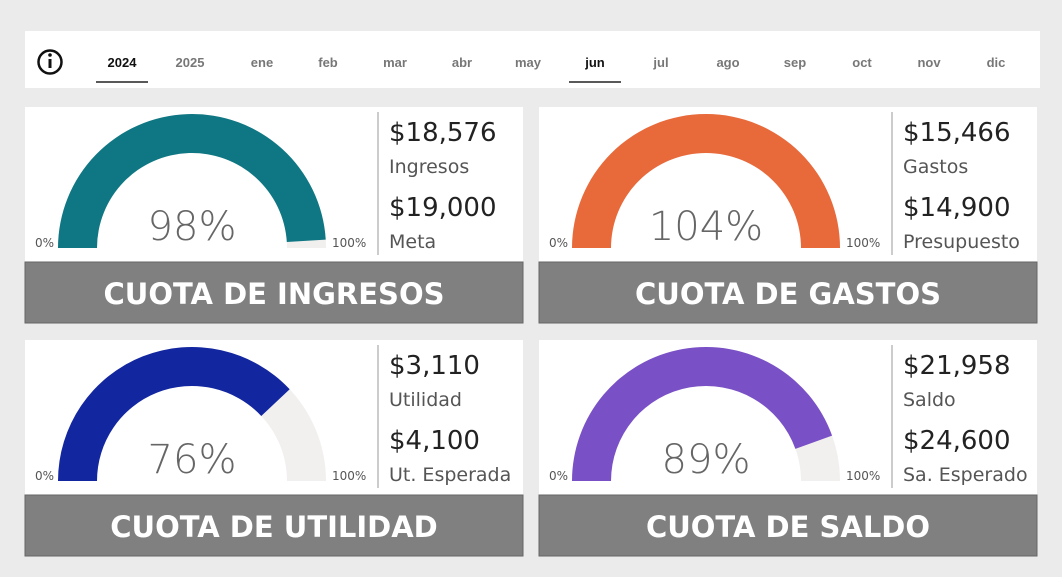 The width and height of the screenshot is (1062, 577). Describe the element at coordinates (528, 62) in the screenshot. I see `filter-tab: may` at that location.